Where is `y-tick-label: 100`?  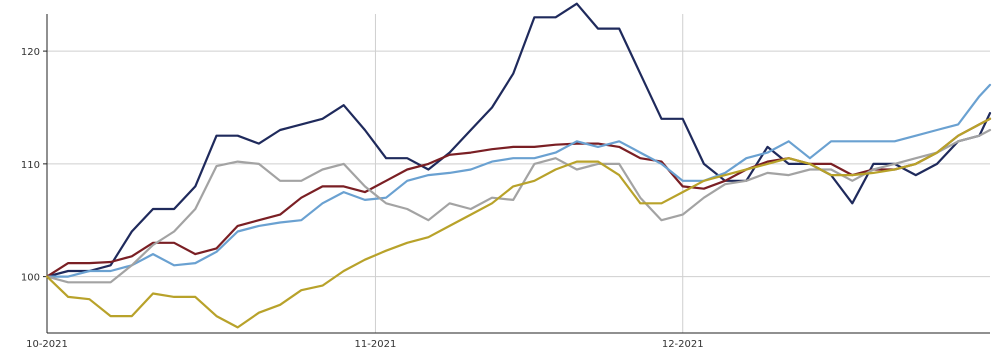 y-tick-label: 100 is located at coordinates (30, 278).